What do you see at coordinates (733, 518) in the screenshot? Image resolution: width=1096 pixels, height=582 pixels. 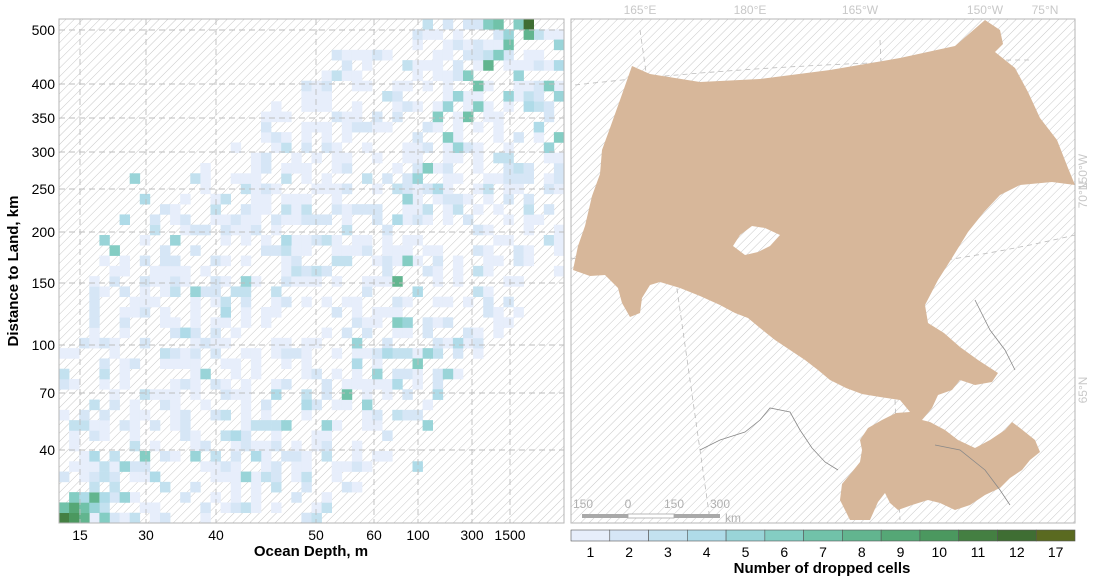 I see `scale-unit: km` at bounding box center [733, 518].